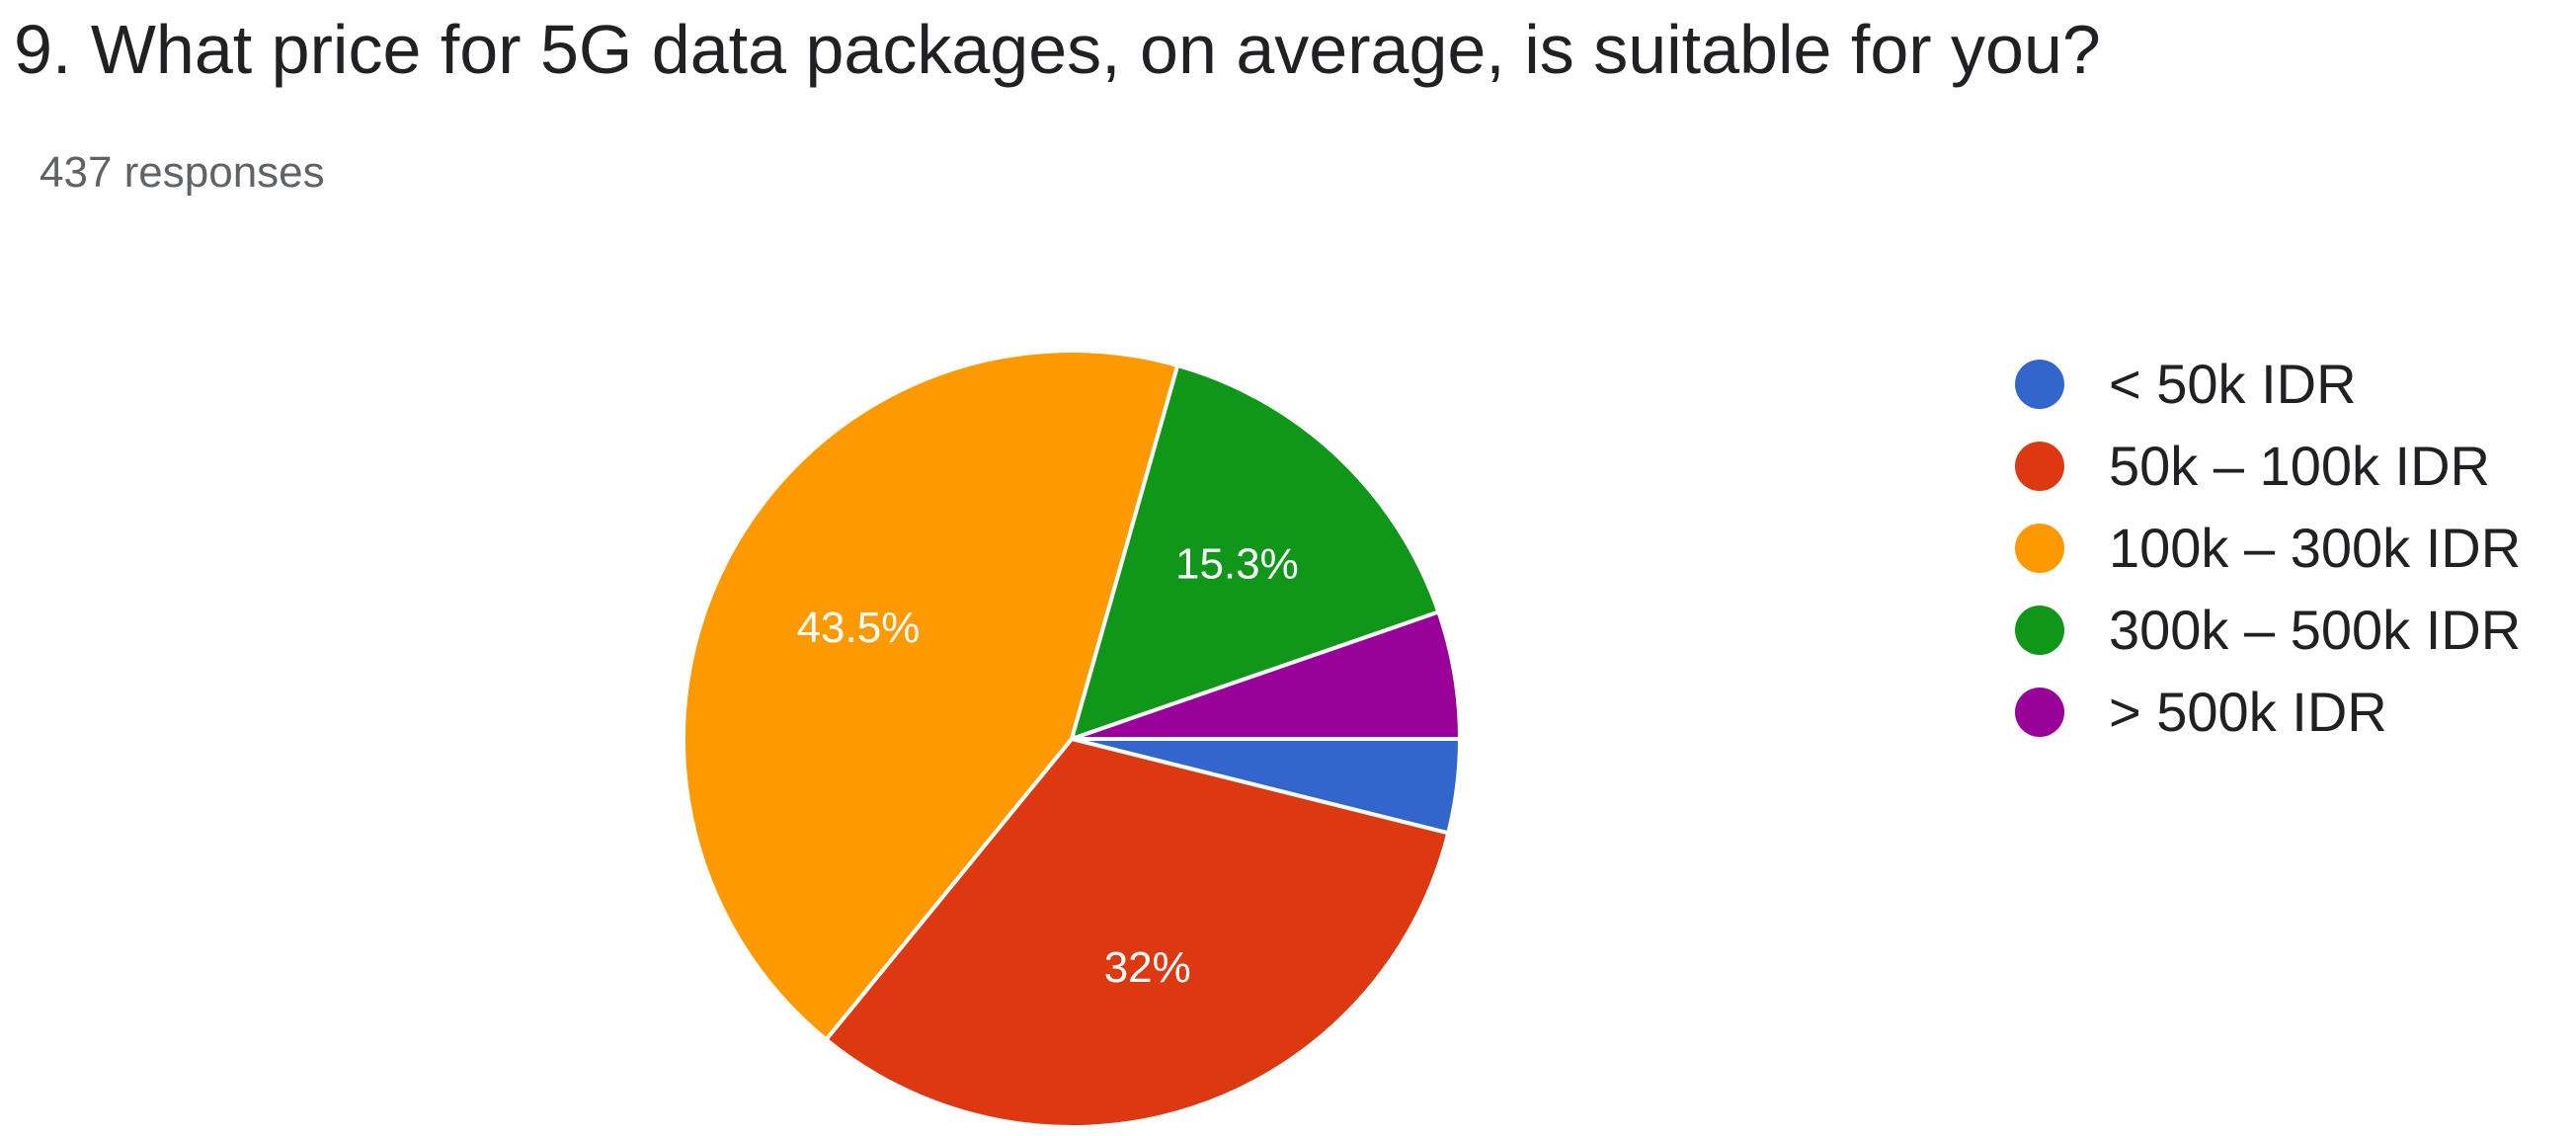  I want to click on legend-item-over-500k: > 500k IDR, so click(2268, 712).